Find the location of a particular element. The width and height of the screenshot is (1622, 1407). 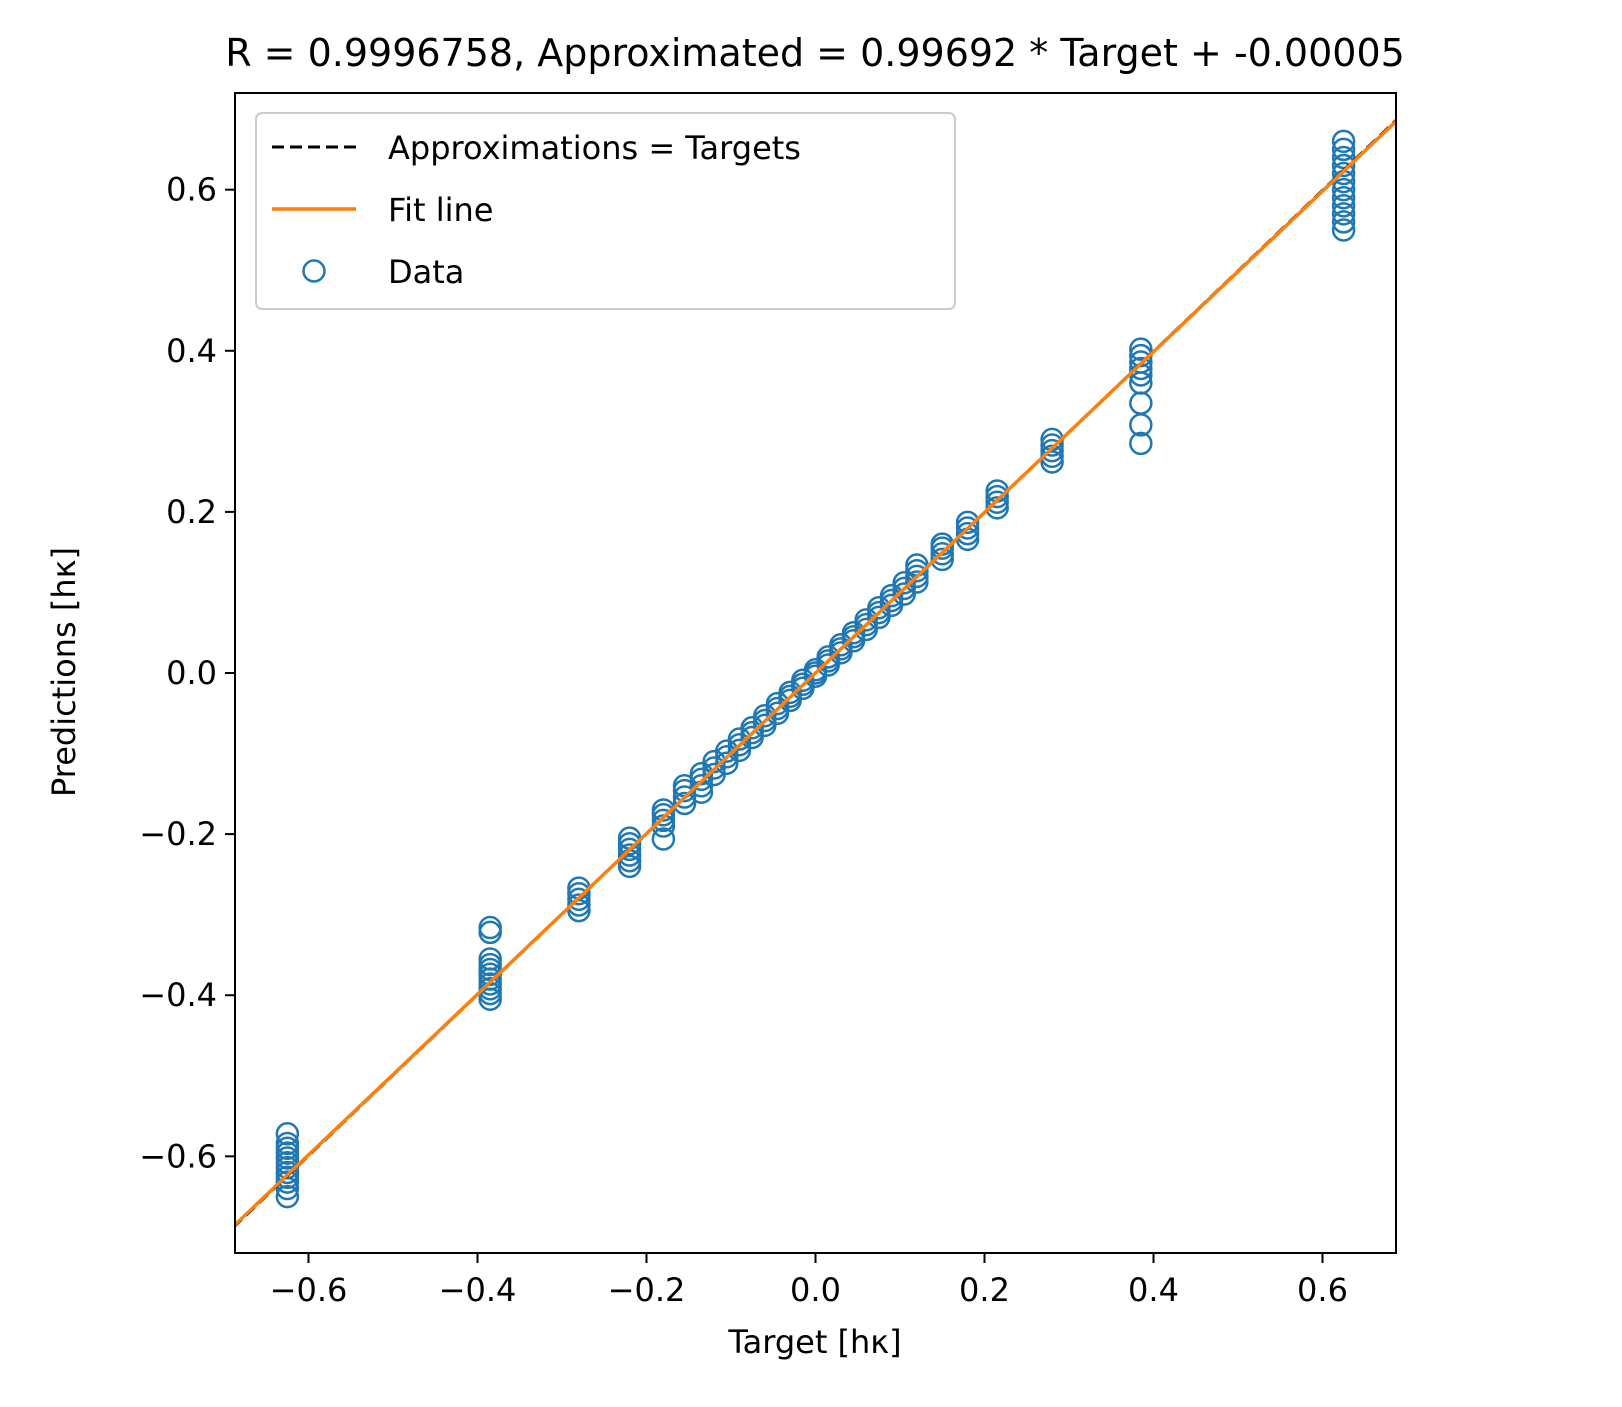

x-tick-label: 0.6 is located at coordinates (1322, 1290).